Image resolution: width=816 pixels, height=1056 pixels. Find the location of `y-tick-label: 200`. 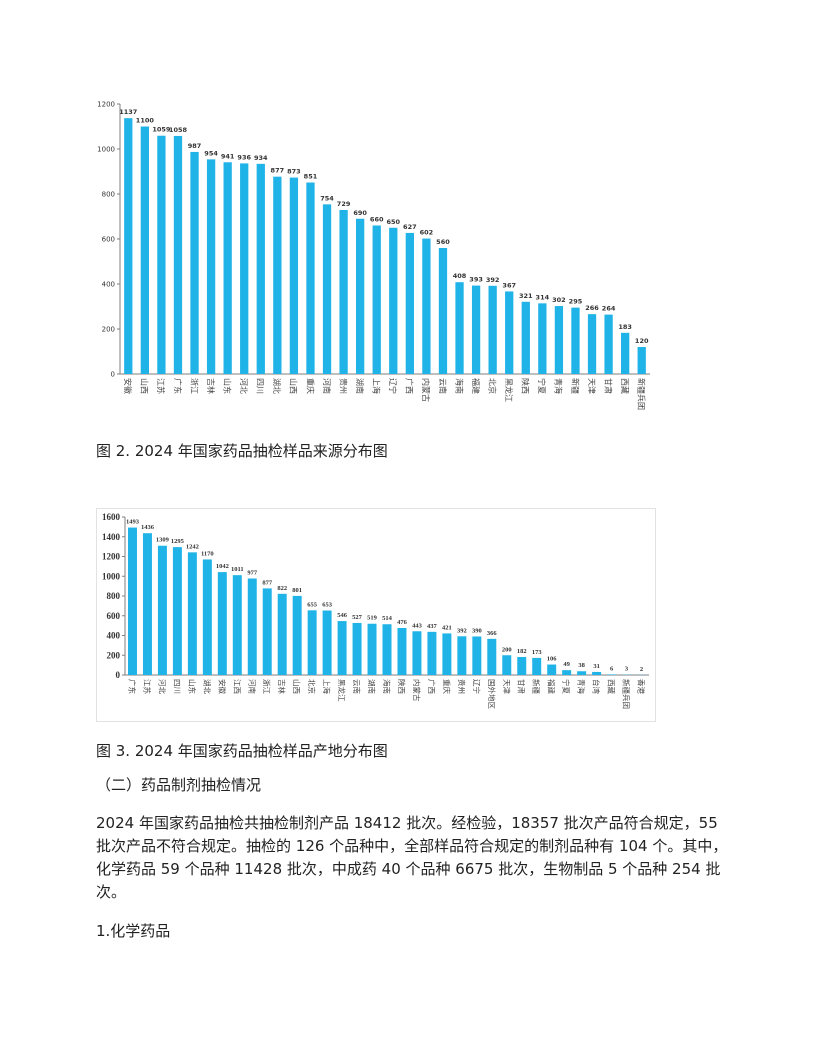

y-tick-label: 200 is located at coordinates (108, 329).